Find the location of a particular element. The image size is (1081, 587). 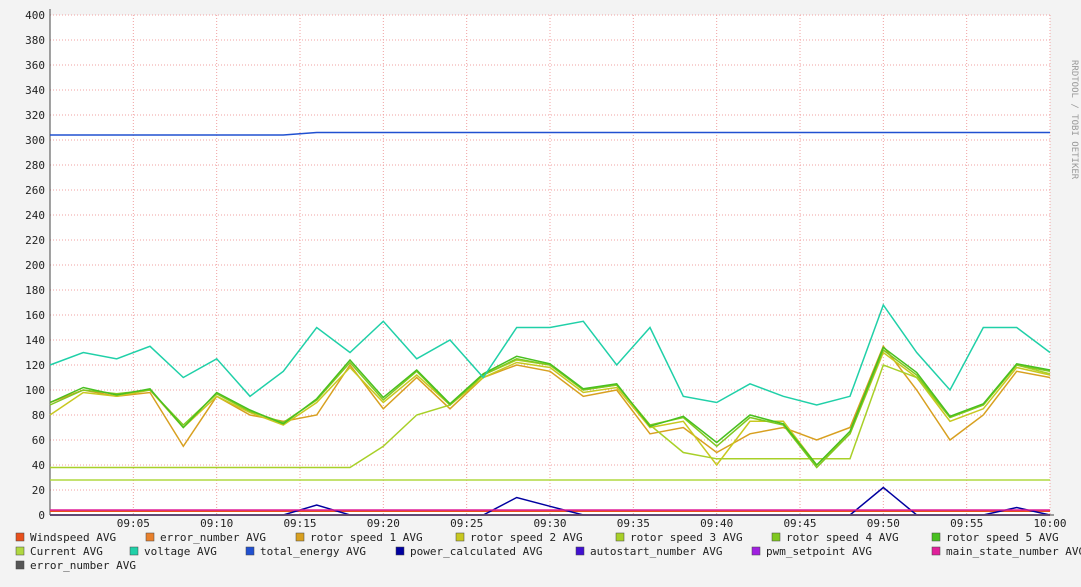

legend-label: voltage AVG is located at coordinates (180, 551).